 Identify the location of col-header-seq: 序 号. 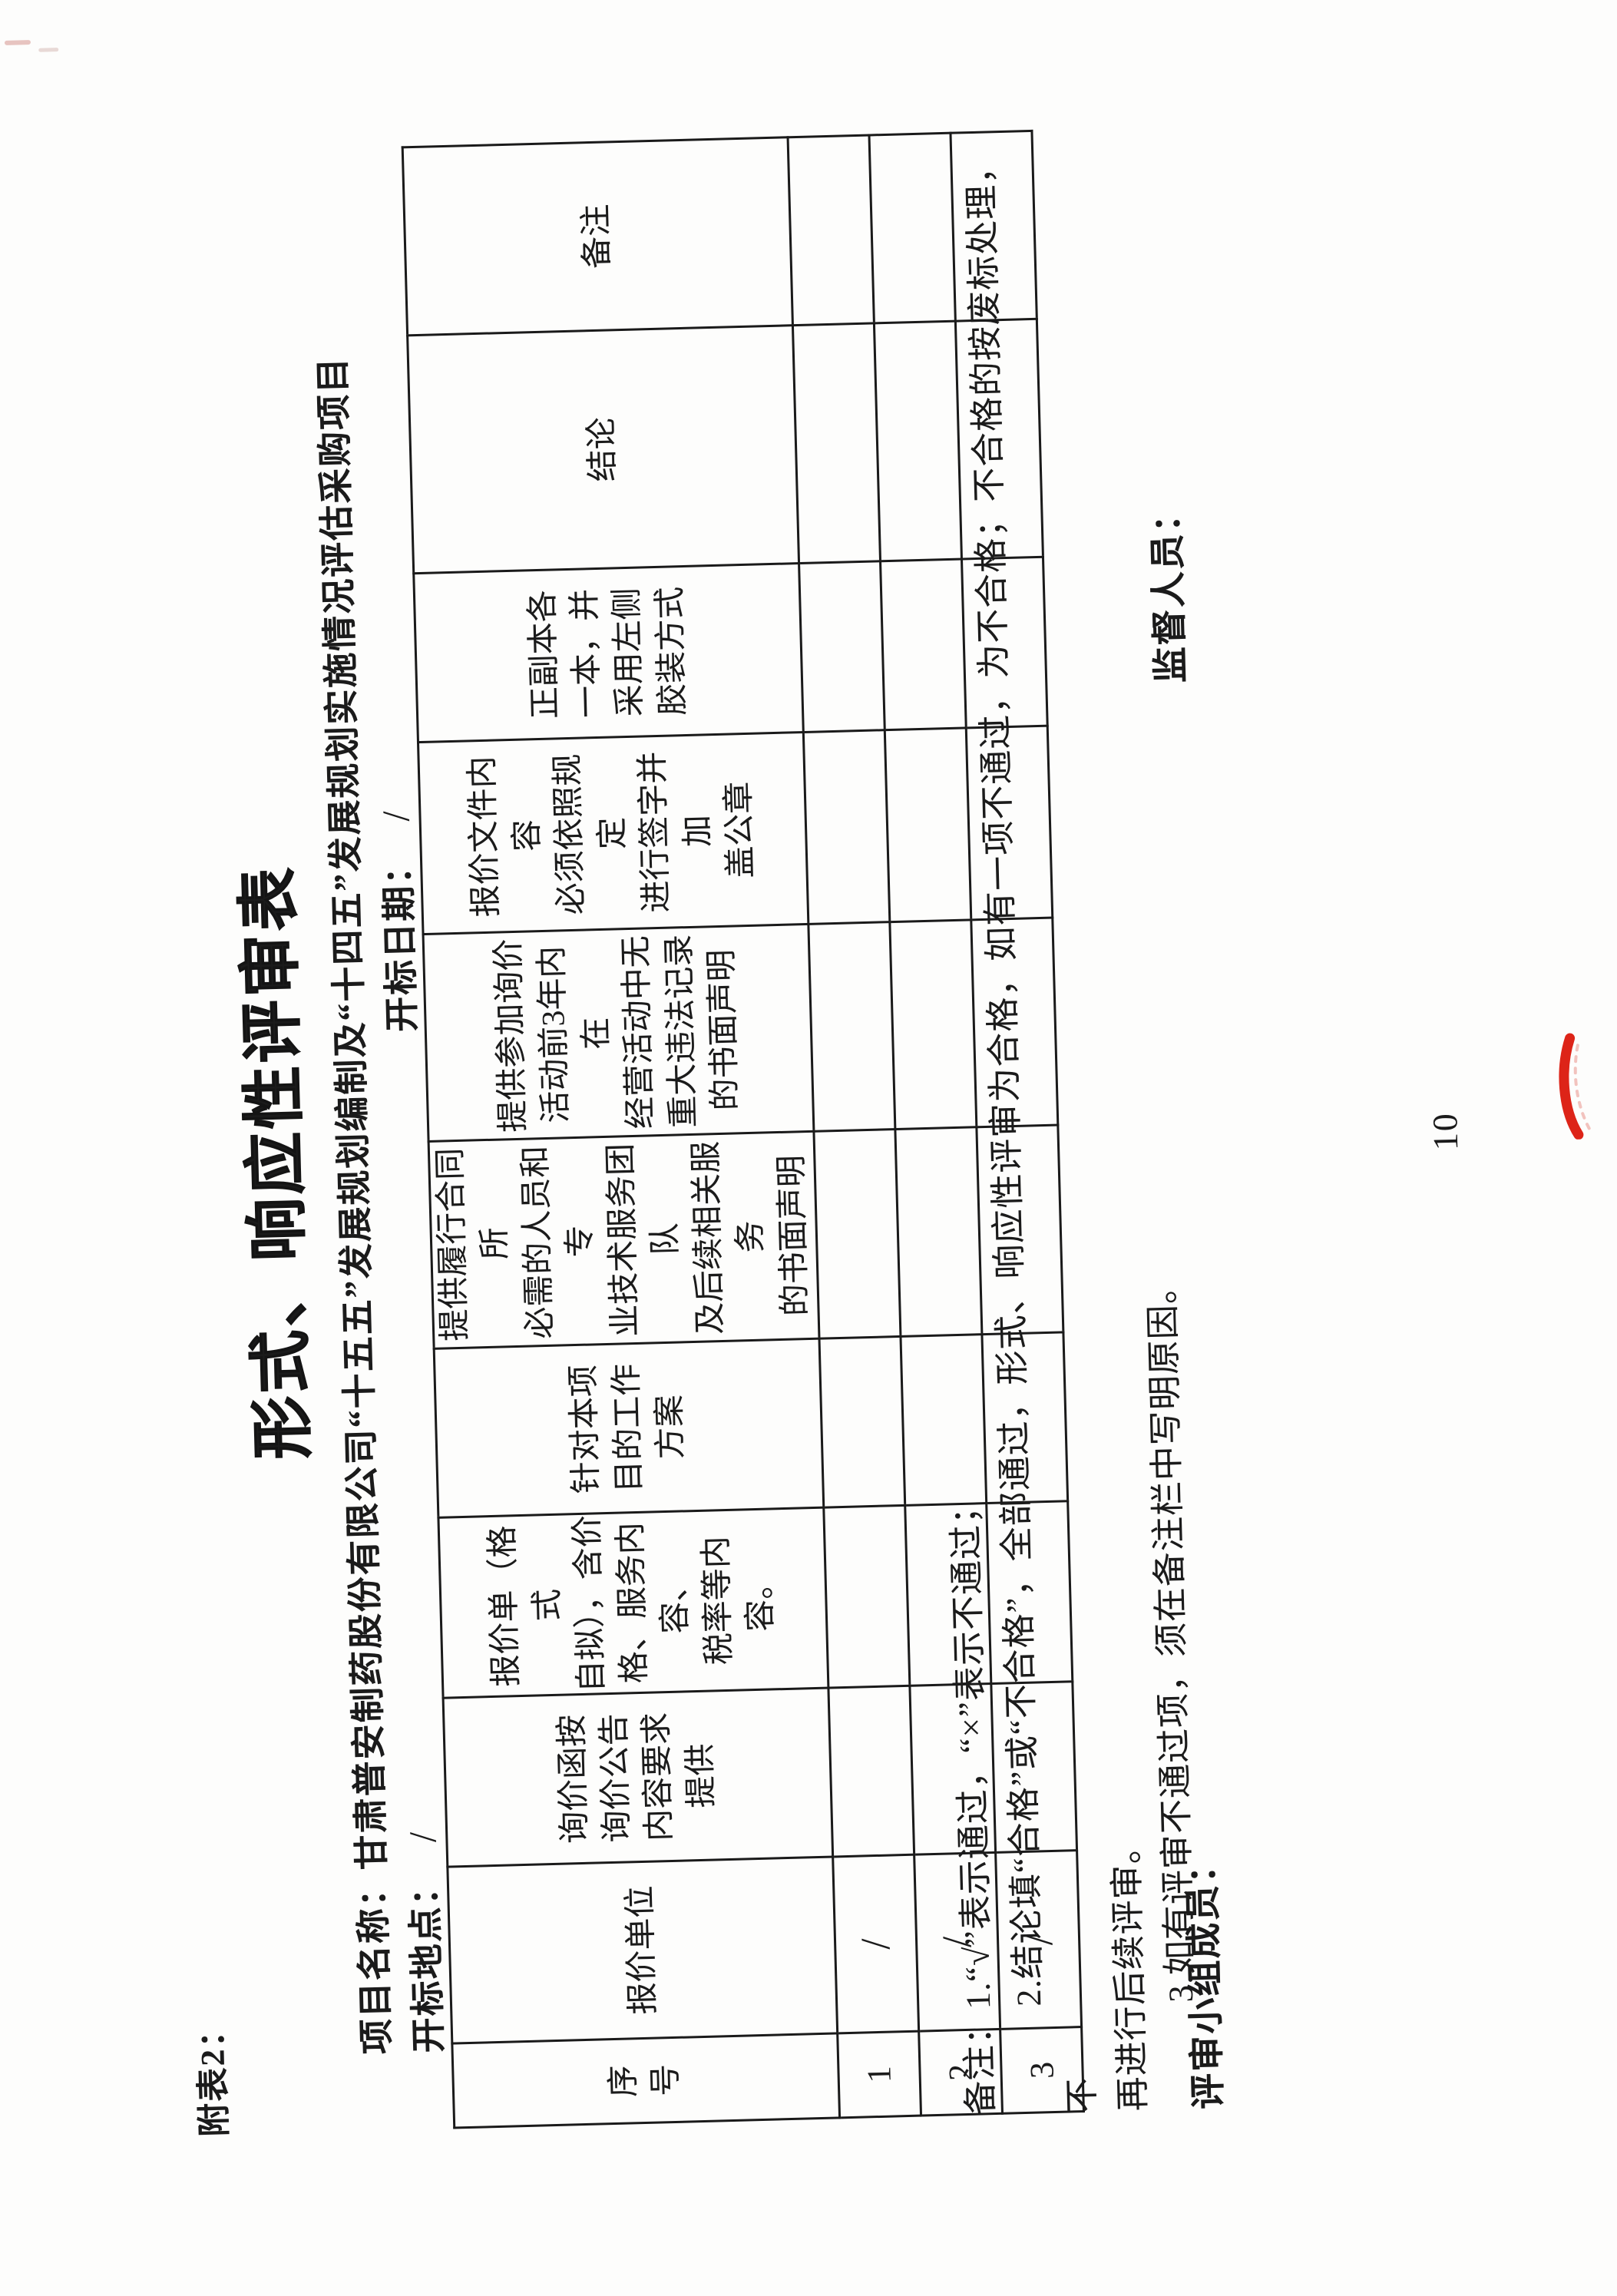
(645, 2081).